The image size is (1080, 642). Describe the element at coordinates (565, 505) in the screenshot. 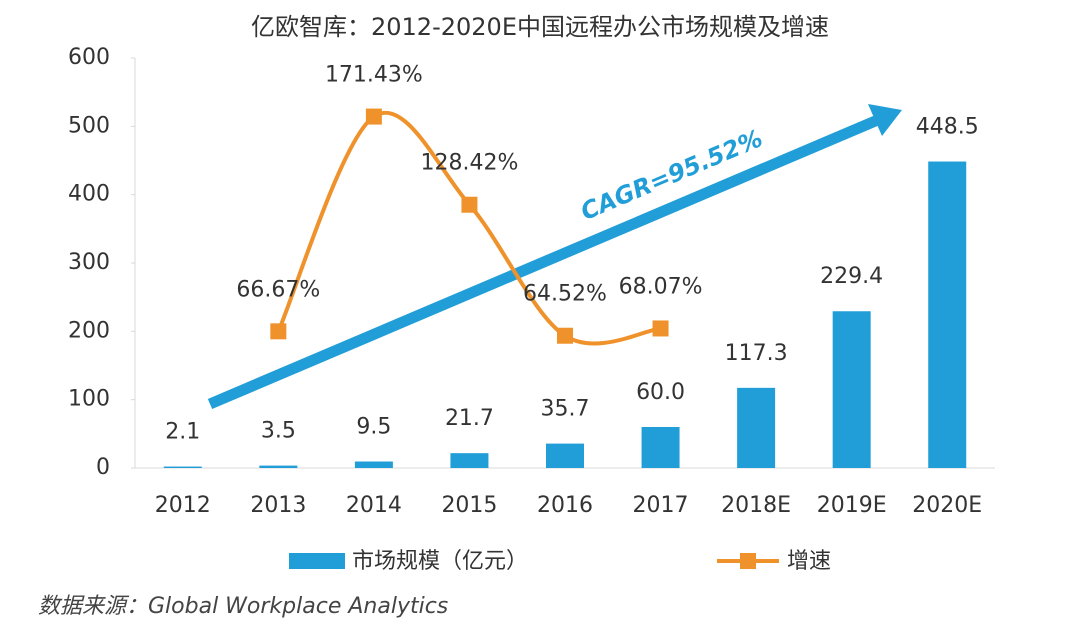

I see `x-tick-label: 2016` at that location.